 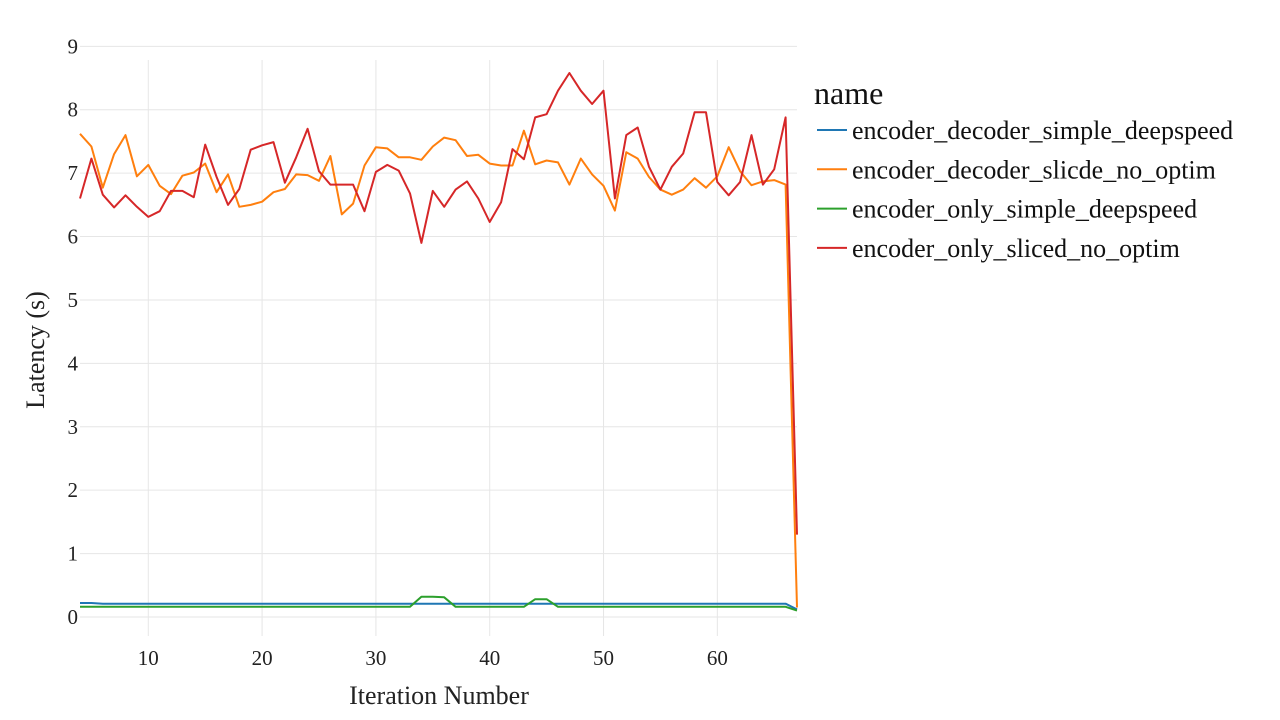 I want to click on legend-label: encoder_decoder_slicde_no_optim, so click(x=1034, y=169).